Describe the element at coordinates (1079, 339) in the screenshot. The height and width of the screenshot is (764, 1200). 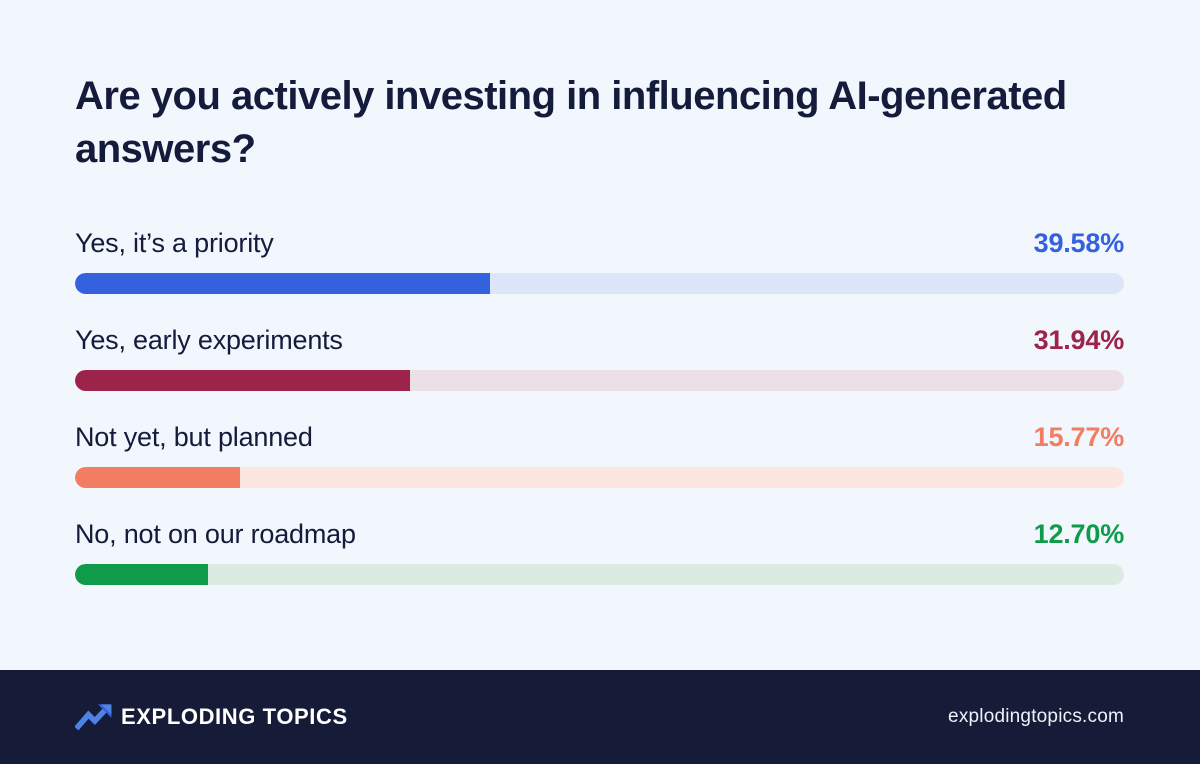
I see `option-value: 31.94%` at that location.